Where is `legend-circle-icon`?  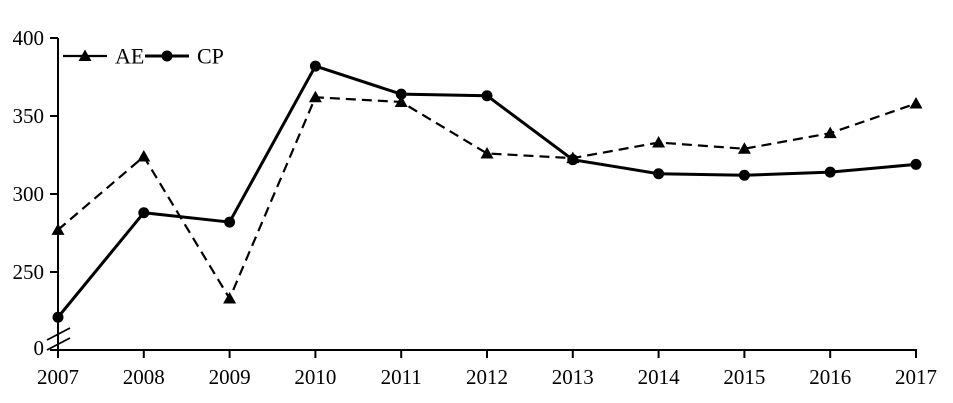
legend-circle-icon is located at coordinates (167, 56).